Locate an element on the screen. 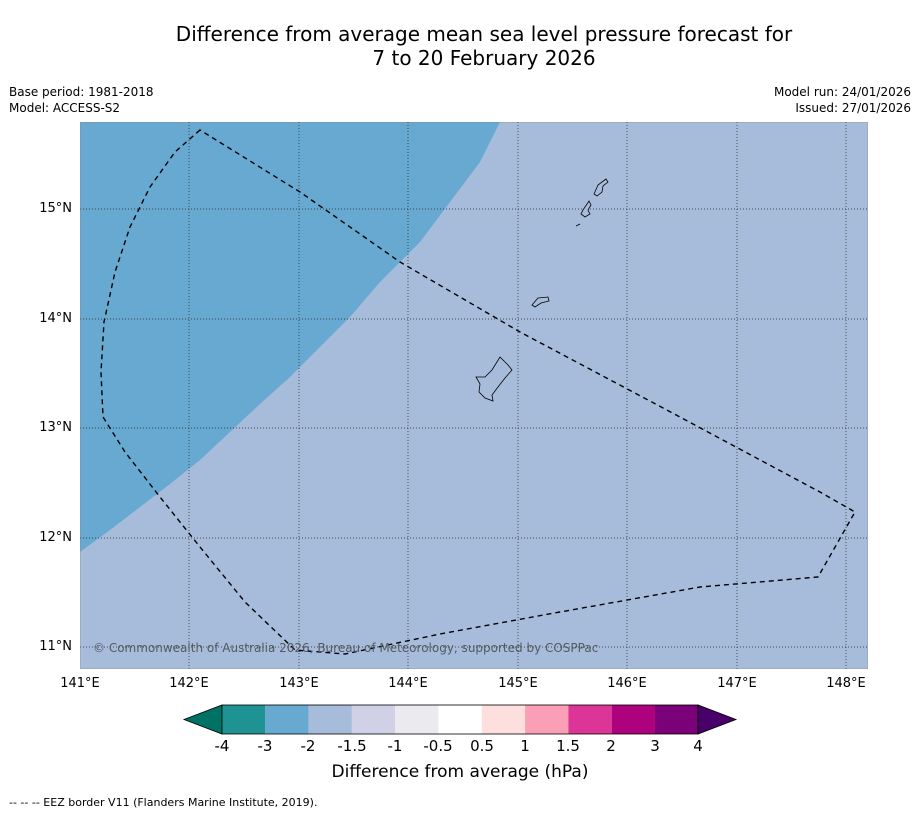  model-name: Model: ACCESS-S2 is located at coordinates (65, 108).